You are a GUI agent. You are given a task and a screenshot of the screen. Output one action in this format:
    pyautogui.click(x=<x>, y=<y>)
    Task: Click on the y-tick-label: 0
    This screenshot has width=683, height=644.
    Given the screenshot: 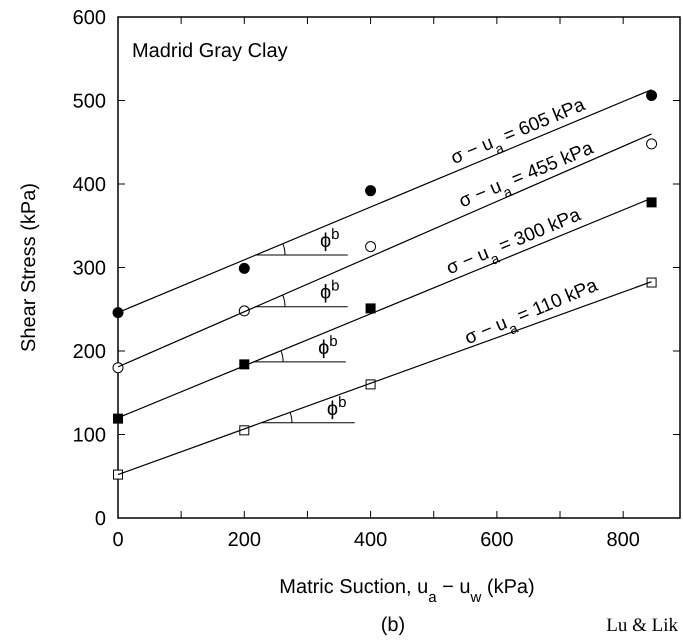 What is the action you would take?
    pyautogui.click(x=100, y=519)
    